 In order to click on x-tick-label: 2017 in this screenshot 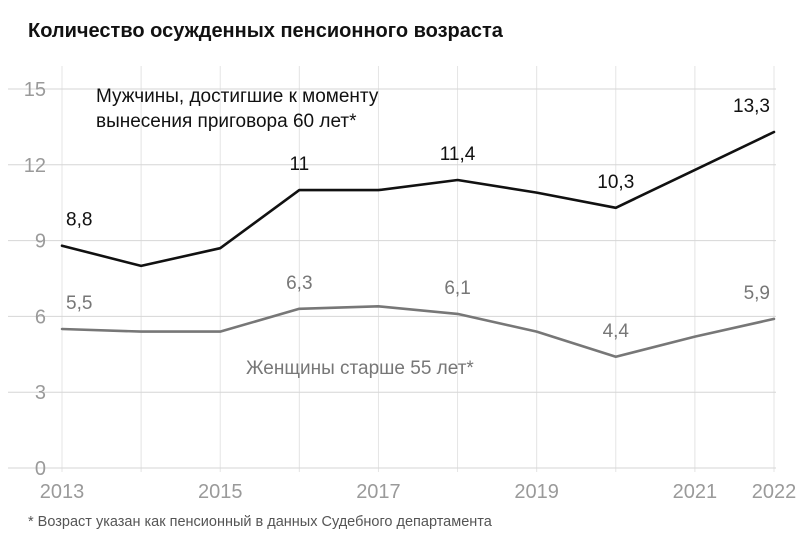, I will do `click(378, 492)`.